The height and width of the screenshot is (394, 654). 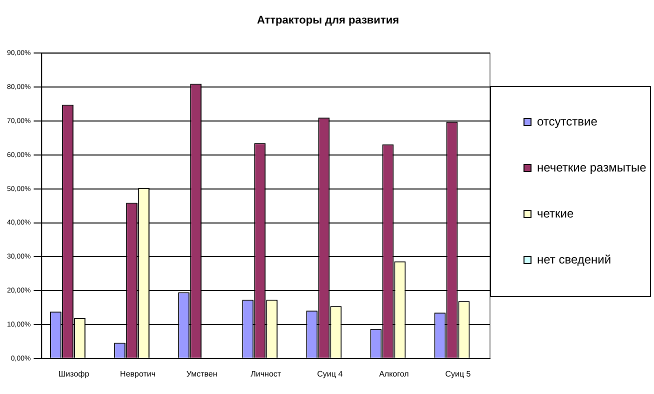 What do you see at coordinates (567, 121) in the screenshot?
I see `legend-label: отсутствие` at bounding box center [567, 121].